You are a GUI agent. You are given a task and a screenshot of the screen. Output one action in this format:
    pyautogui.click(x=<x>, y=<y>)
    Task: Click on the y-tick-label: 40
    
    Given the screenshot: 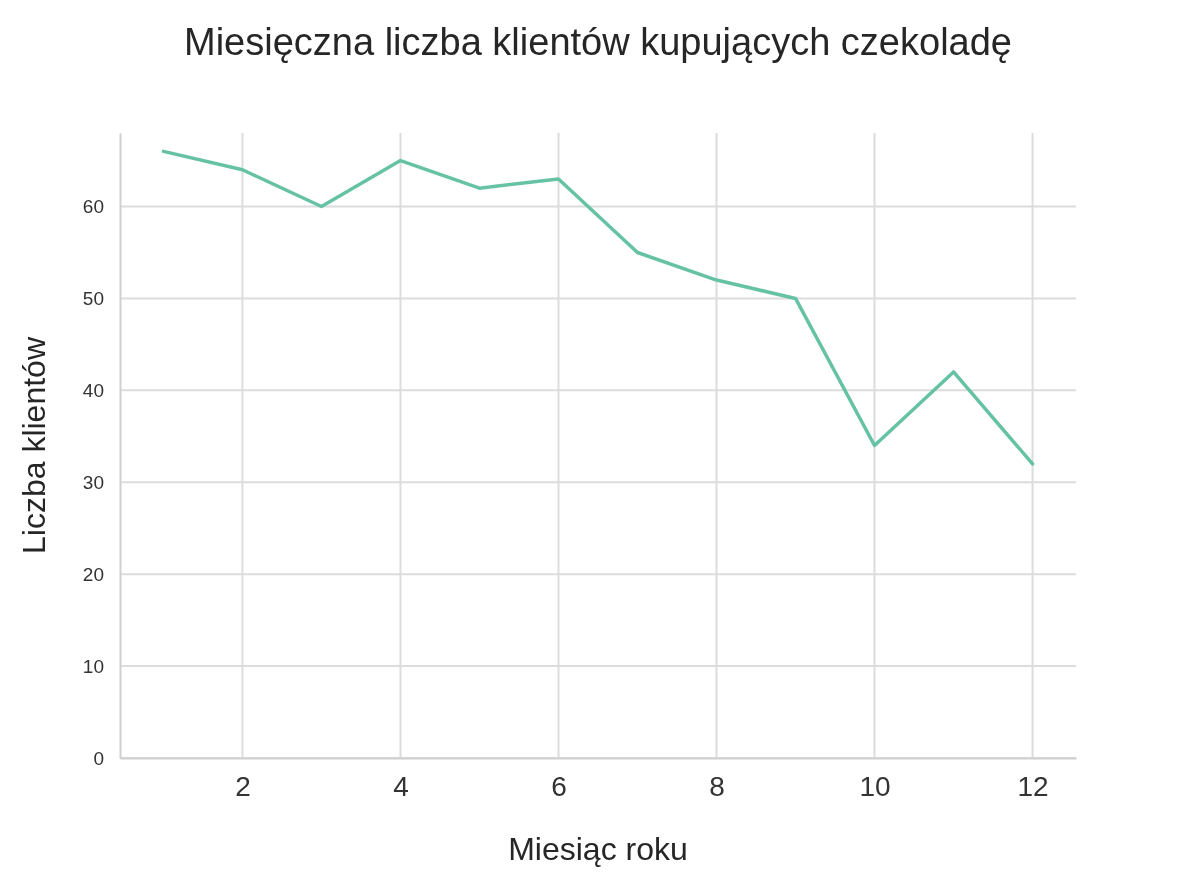 What is the action you would take?
    pyautogui.click(x=93, y=390)
    